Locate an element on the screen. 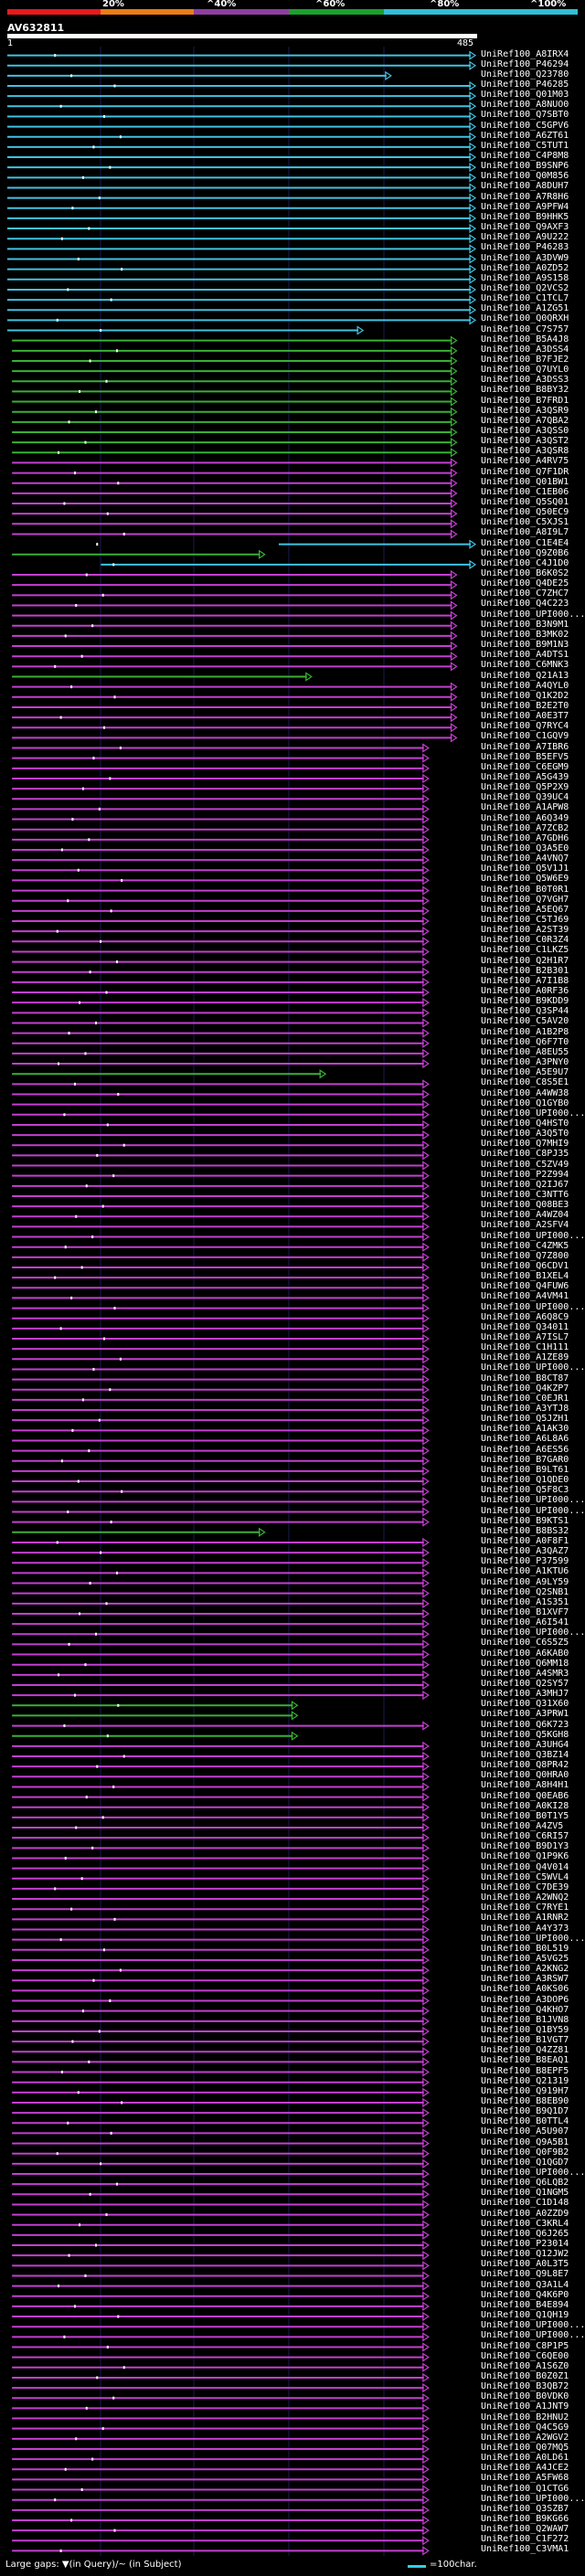  hit-label-link: UniRef100_A2ST39 is located at coordinates (525, 930).